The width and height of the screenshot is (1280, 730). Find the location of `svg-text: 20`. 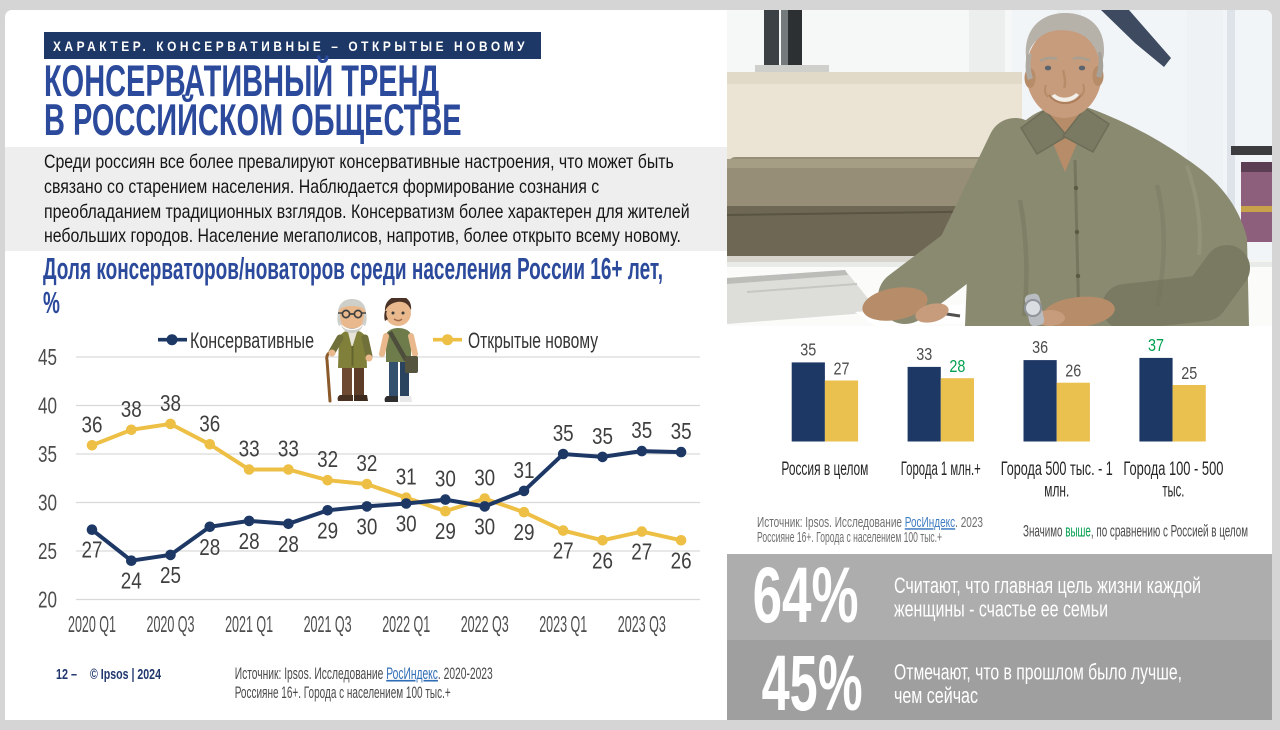

svg-text: 20 is located at coordinates (47, 600).